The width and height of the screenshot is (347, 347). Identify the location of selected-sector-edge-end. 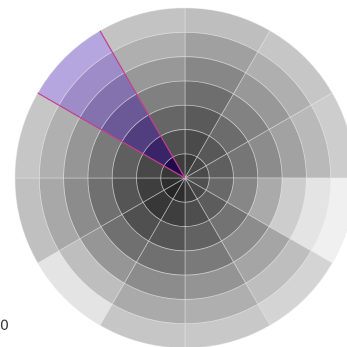
(142, 104).